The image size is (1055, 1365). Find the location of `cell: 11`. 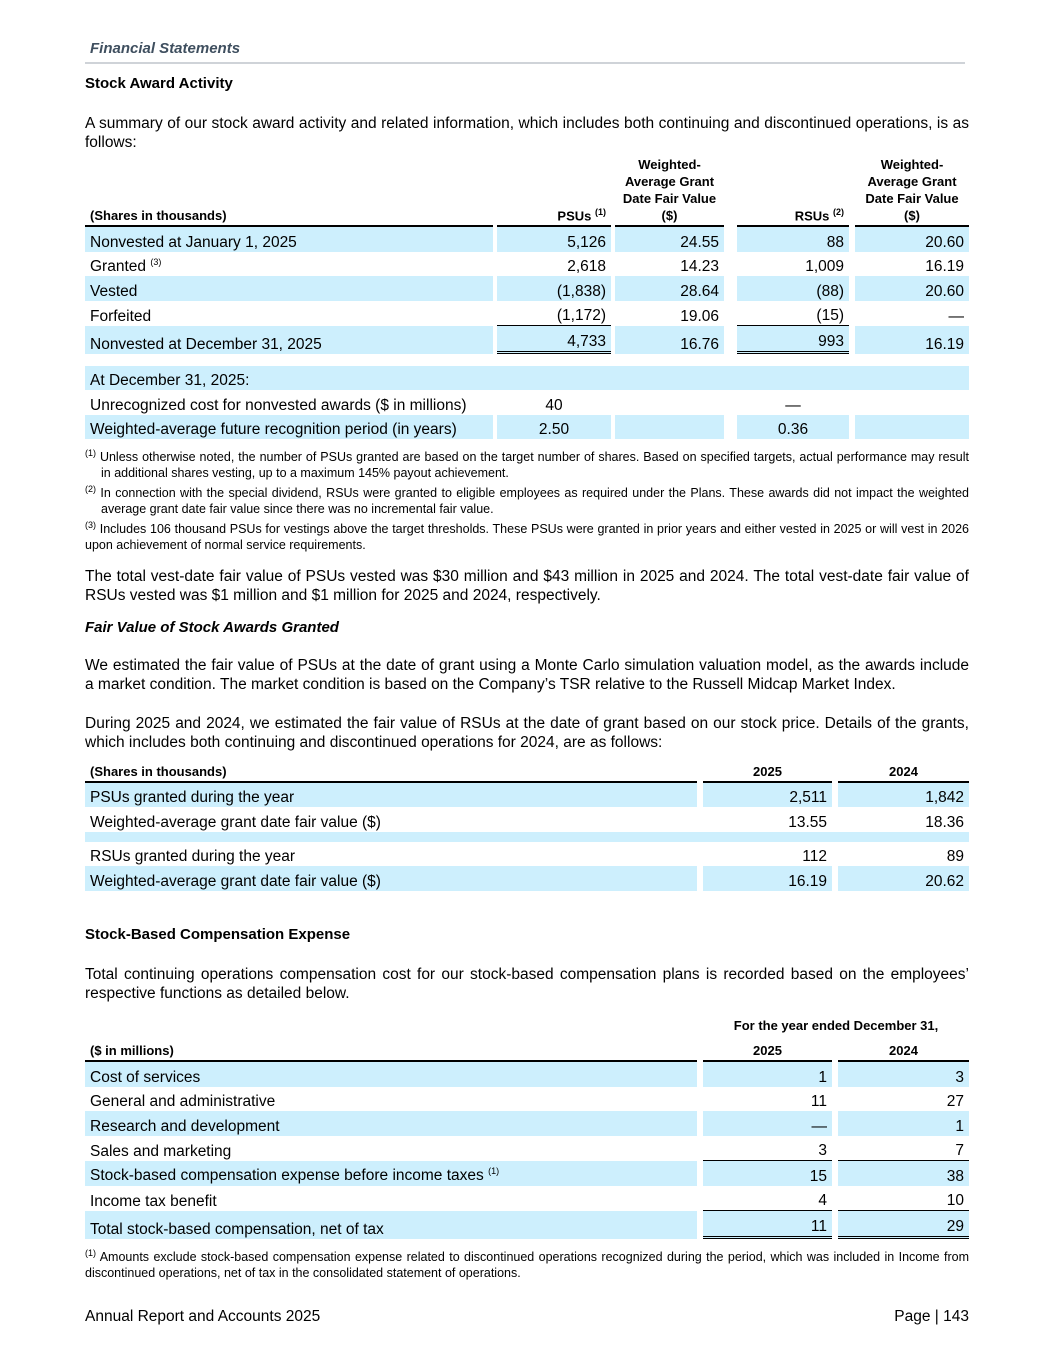

cell: 11 is located at coordinates (767, 1225).